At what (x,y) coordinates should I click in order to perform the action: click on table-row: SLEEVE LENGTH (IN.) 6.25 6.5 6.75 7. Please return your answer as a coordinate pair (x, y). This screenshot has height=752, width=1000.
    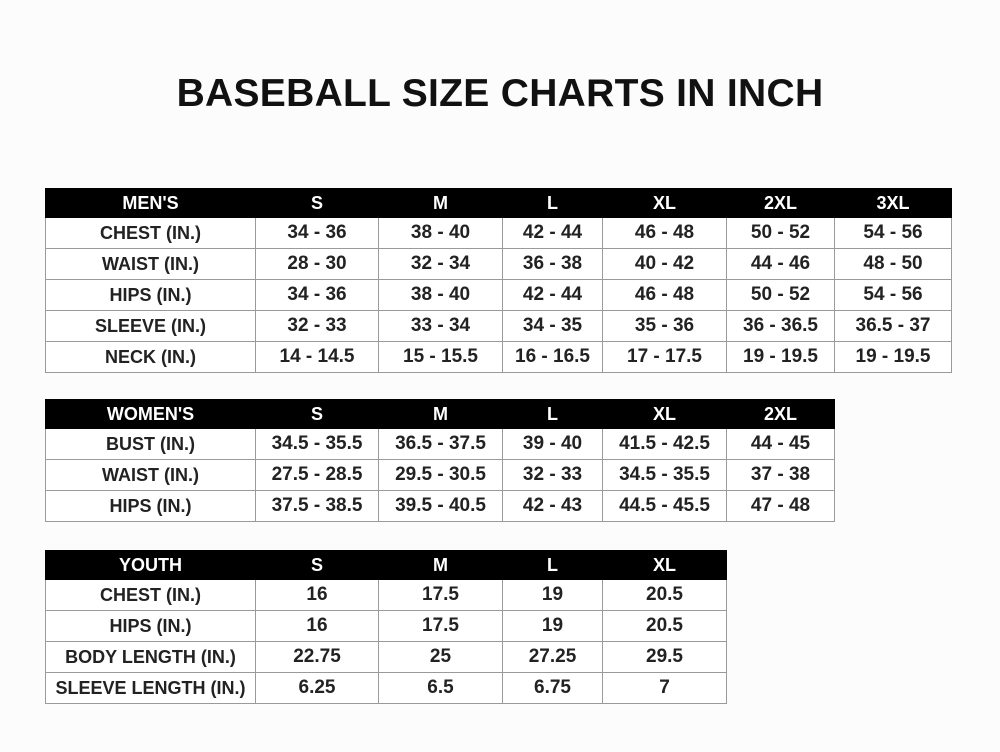
    Looking at the image, I should click on (386, 688).